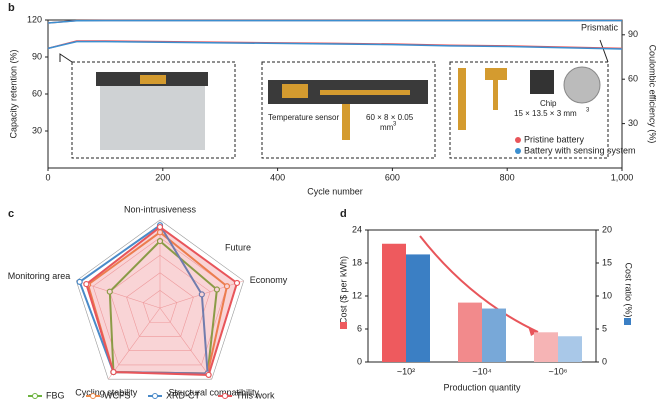 The height and width of the screenshot is (404, 664). What do you see at coordinates (357, 229) in the screenshot?
I see `y-tick-label: 24` at bounding box center [357, 229].